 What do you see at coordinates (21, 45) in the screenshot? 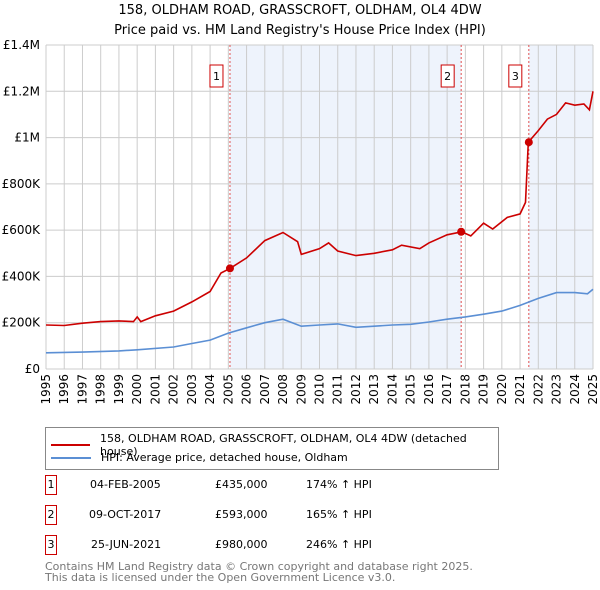
I see `y-tick-label: £1.4M` at bounding box center [21, 45].